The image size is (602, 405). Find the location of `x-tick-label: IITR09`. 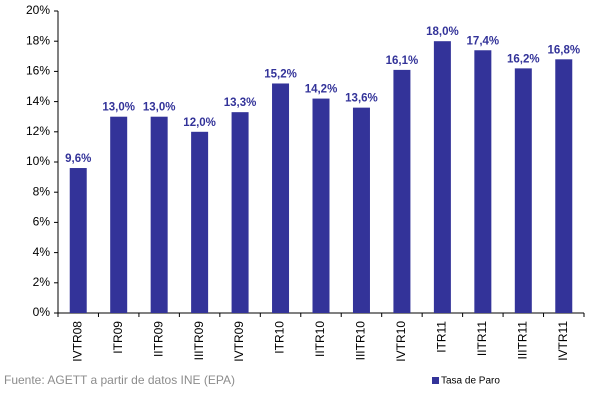

x-tick-label: IITR09 is located at coordinates (158, 339).